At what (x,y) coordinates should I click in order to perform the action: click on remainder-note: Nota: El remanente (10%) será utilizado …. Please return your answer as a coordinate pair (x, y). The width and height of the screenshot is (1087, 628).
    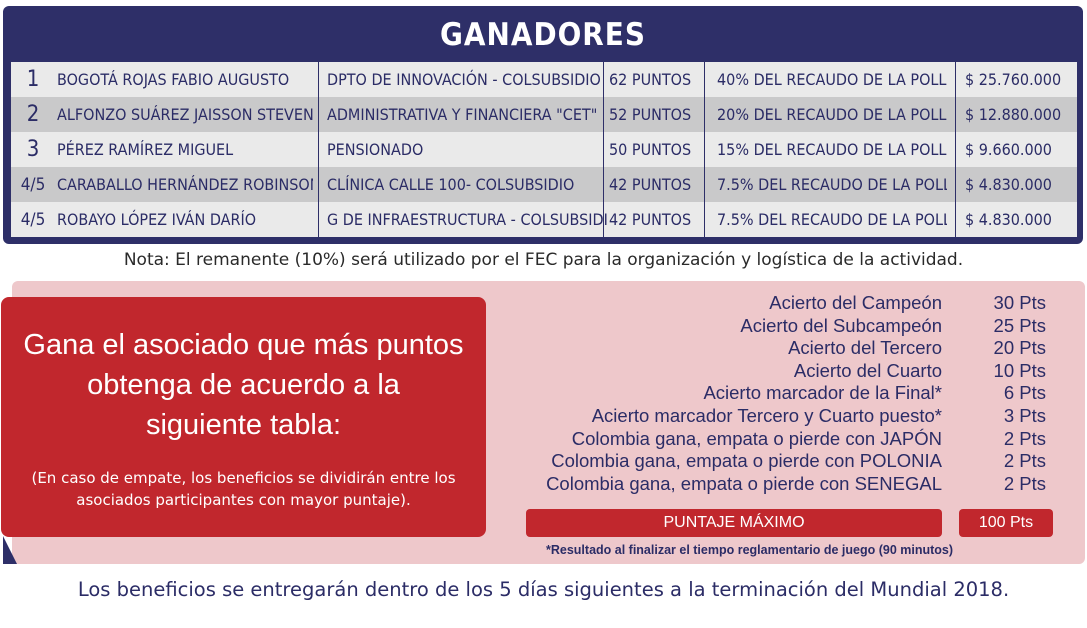
    Looking at the image, I should click on (543, 260).